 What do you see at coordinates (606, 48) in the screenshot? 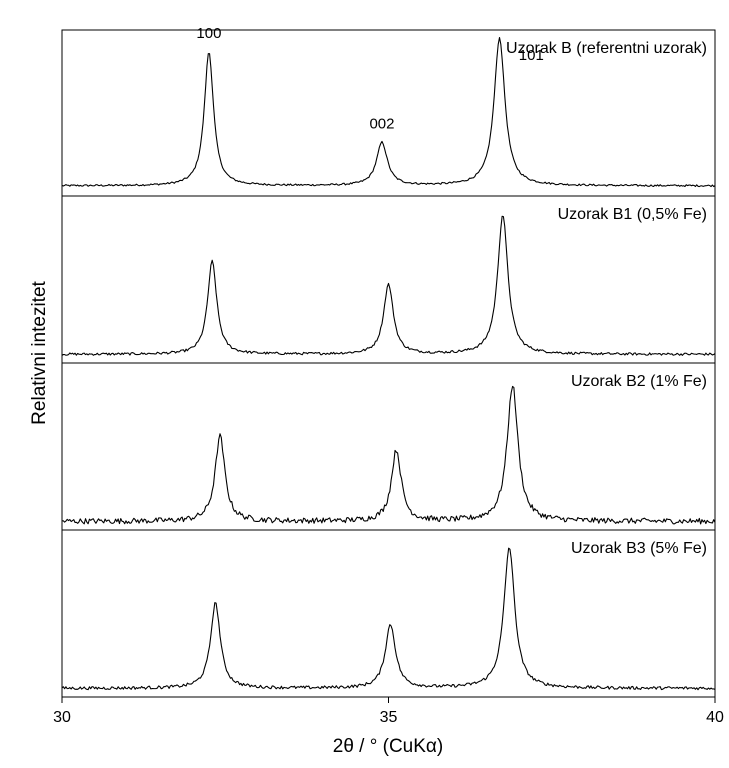
I see `panel-label: Uzorak B (referentni uzorak)` at bounding box center [606, 48].